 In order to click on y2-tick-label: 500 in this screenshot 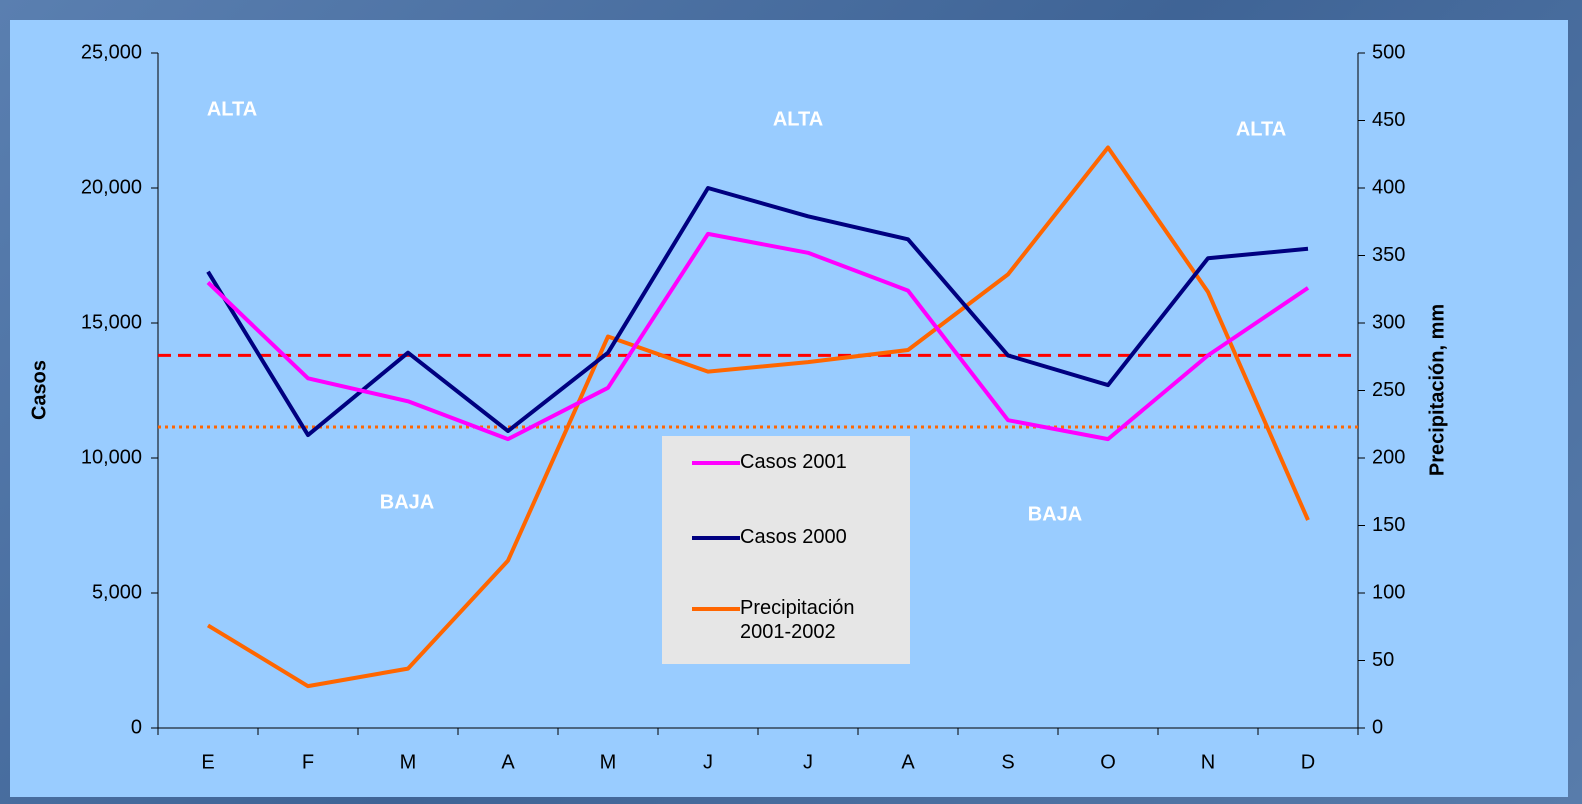, I will do `click(1388, 52)`.